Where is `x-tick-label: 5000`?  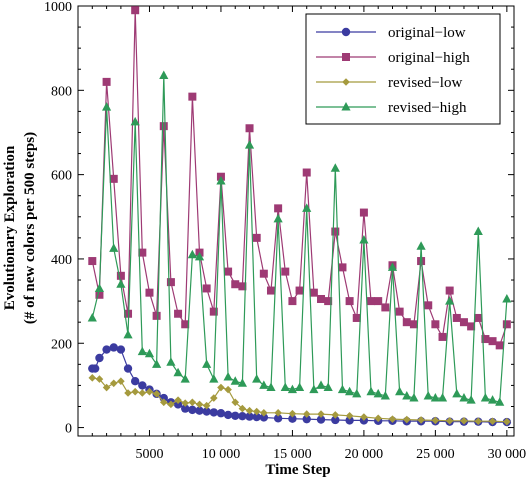
x-tick-label: 5000 is located at coordinates (149, 454).